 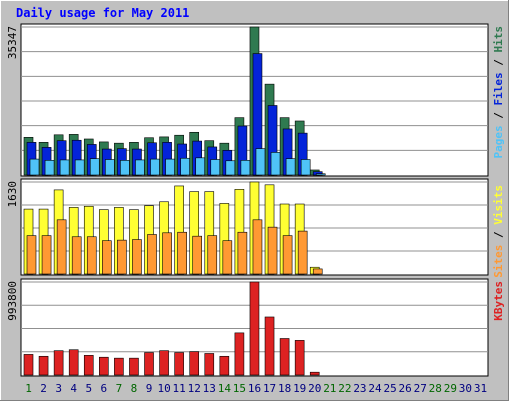 I want to click on legend-kbytes: KBytes, so click(x=498, y=301).